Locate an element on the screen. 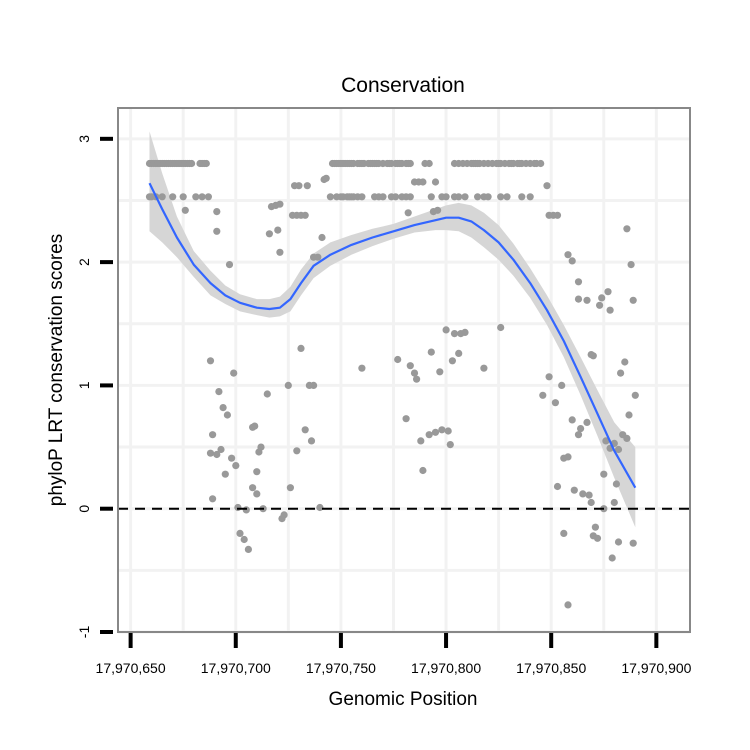 This screenshot has height=750, width=750. y-tick-label: 2 is located at coordinates (84, 262).